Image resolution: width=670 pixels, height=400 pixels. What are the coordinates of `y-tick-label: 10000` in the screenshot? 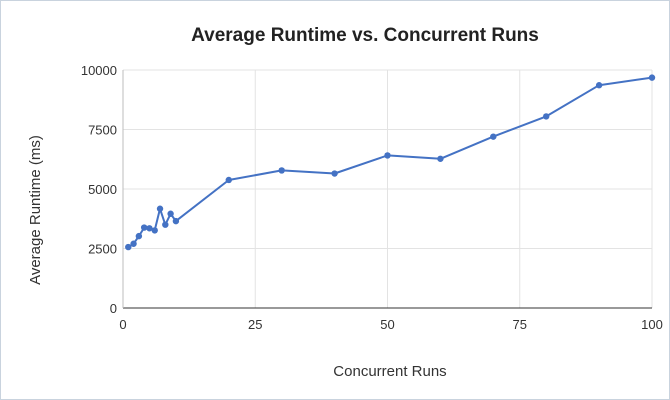 It's located at (99, 70).